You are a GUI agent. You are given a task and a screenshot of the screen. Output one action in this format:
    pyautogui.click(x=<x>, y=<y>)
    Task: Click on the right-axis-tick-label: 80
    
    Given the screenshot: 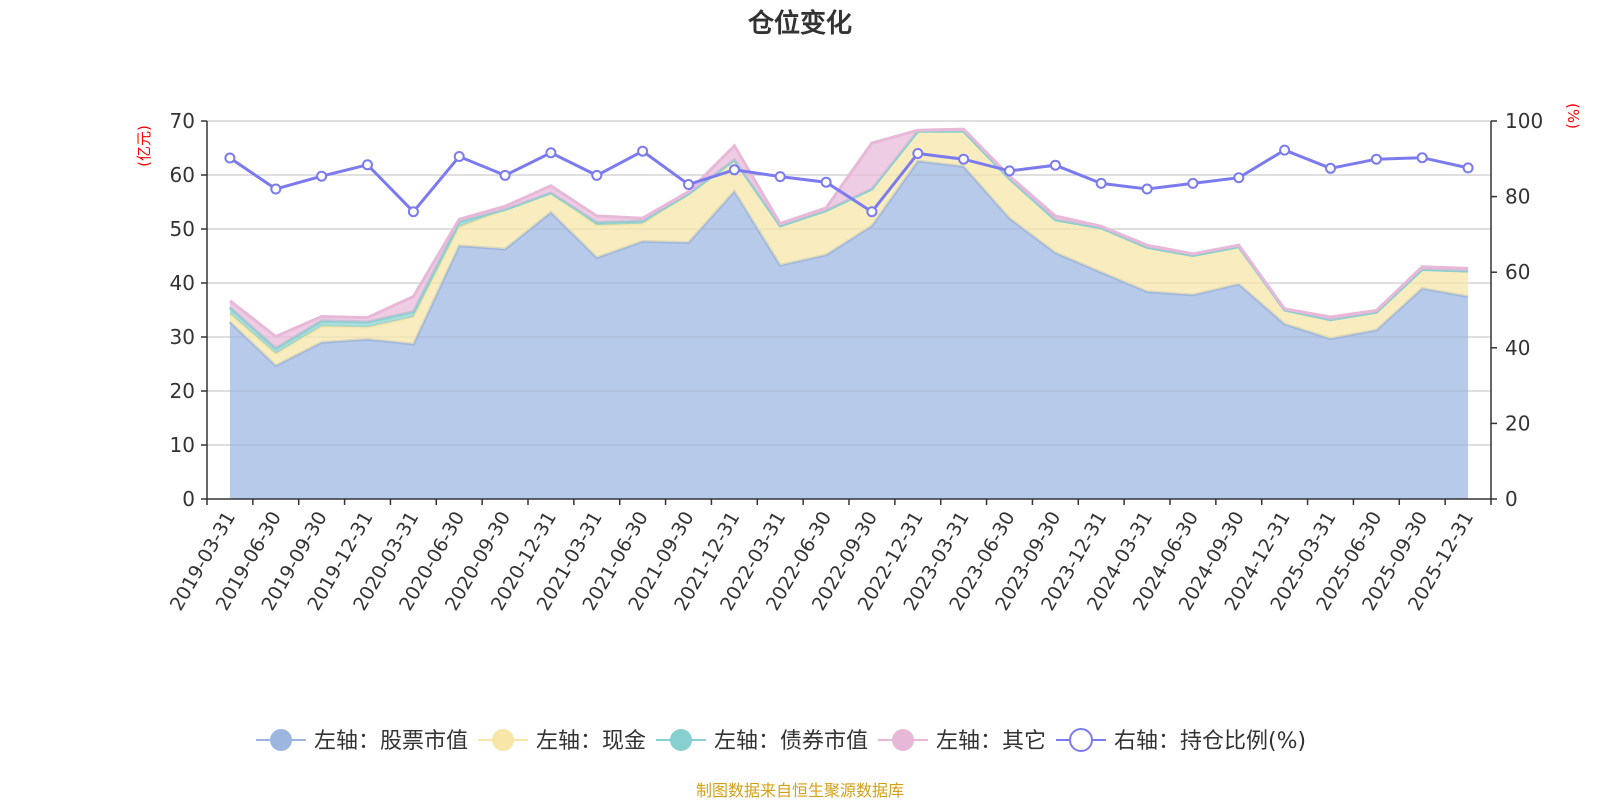 What is the action you would take?
    pyautogui.click(x=1517, y=197)
    